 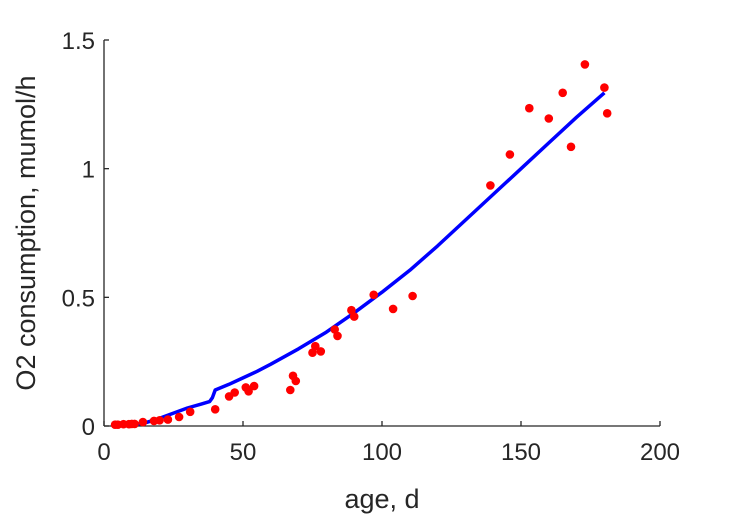 I want to click on x-tick-label: 200, so click(x=660, y=452).